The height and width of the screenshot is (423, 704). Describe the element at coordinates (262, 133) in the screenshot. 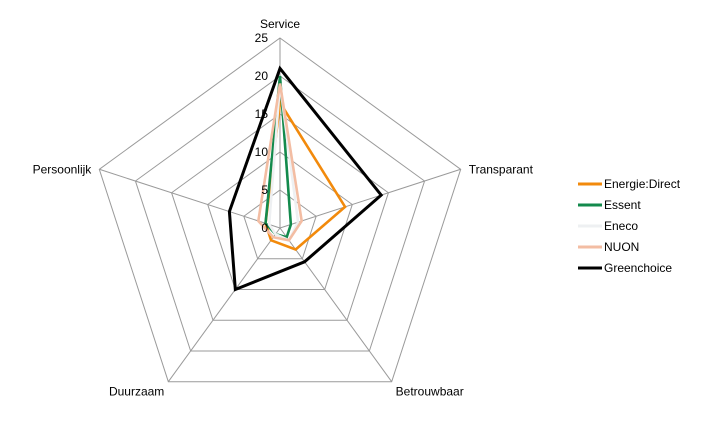

I see `radial-tick-labels: 0 5 10 15 20 25` at that location.